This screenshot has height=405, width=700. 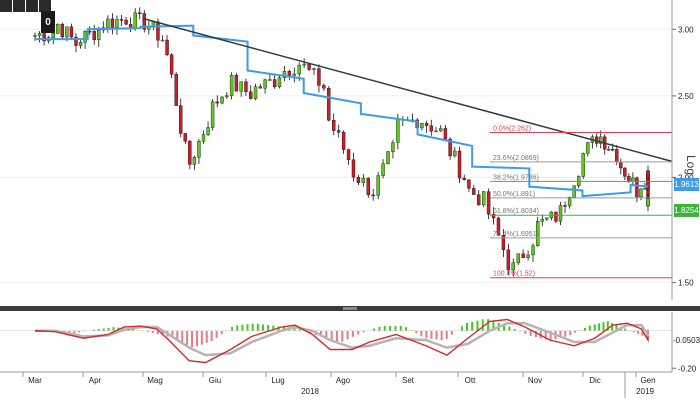 I want to click on fib-label: 0.0%(2.262), so click(x=512, y=128).